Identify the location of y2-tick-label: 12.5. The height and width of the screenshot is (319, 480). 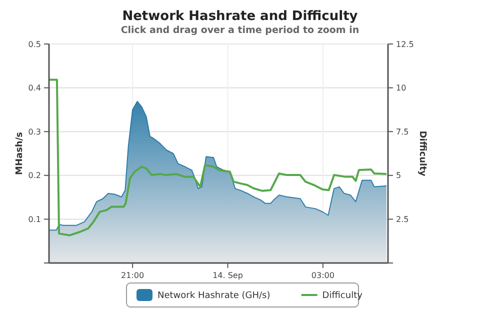
(405, 44).